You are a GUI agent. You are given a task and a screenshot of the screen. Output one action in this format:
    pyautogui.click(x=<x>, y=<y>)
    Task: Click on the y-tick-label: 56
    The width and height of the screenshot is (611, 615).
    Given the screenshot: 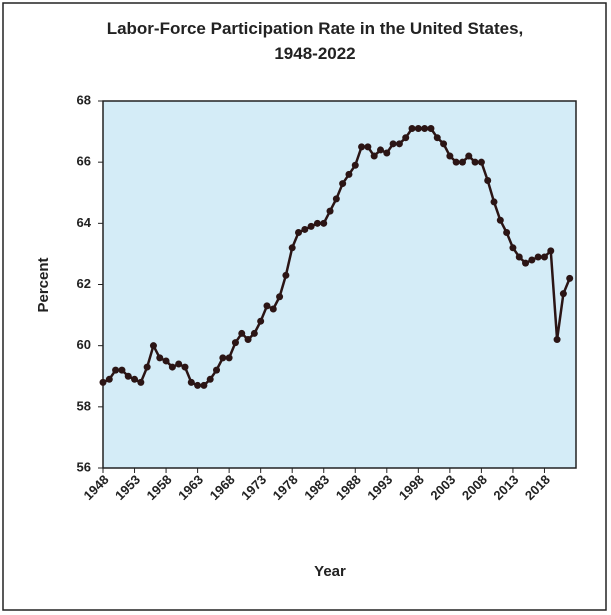 What is the action you would take?
    pyautogui.click(x=84, y=466)
    